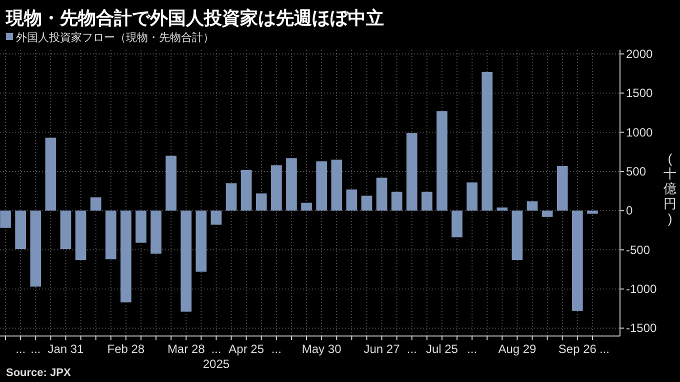 The width and height of the screenshot is (680, 382). Describe the element at coordinates (629, 211) in the screenshot. I see `y-tick-label: 0` at that location.